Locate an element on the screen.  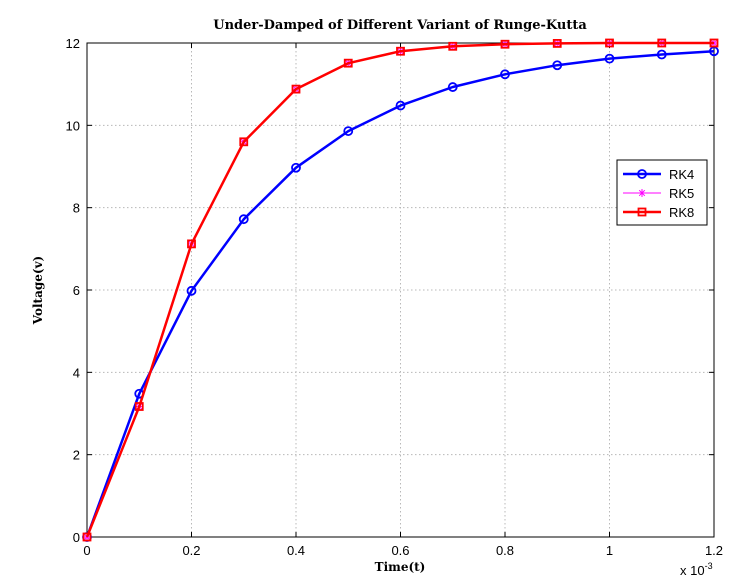
legend: RK4 RK5 RK8 is located at coordinates (662, 192).